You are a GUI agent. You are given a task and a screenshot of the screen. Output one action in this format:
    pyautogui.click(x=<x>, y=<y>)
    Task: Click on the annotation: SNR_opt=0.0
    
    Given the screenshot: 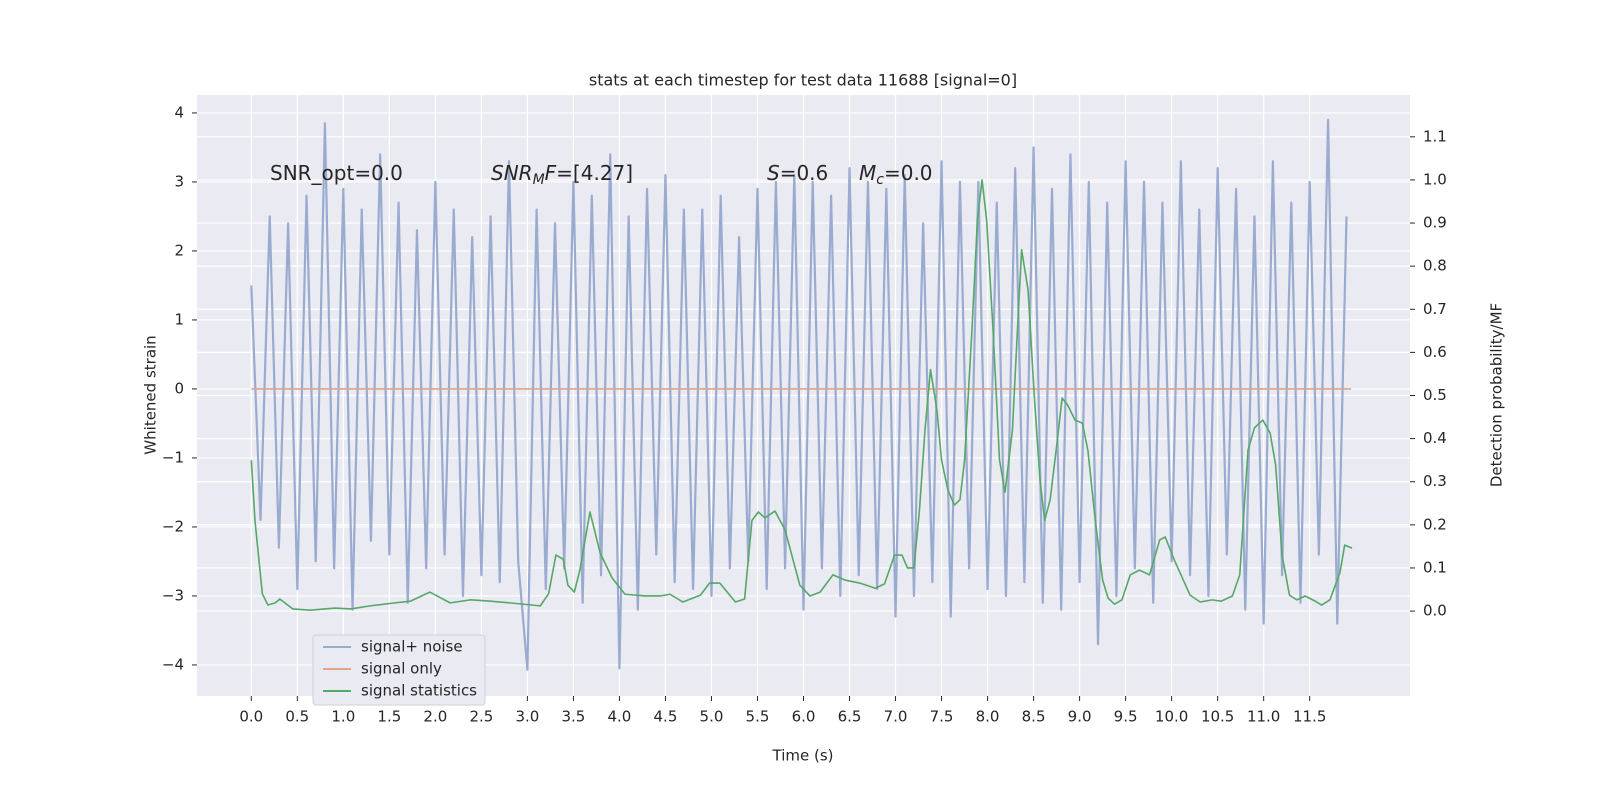 What is the action you would take?
    pyautogui.click(x=336, y=173)
    